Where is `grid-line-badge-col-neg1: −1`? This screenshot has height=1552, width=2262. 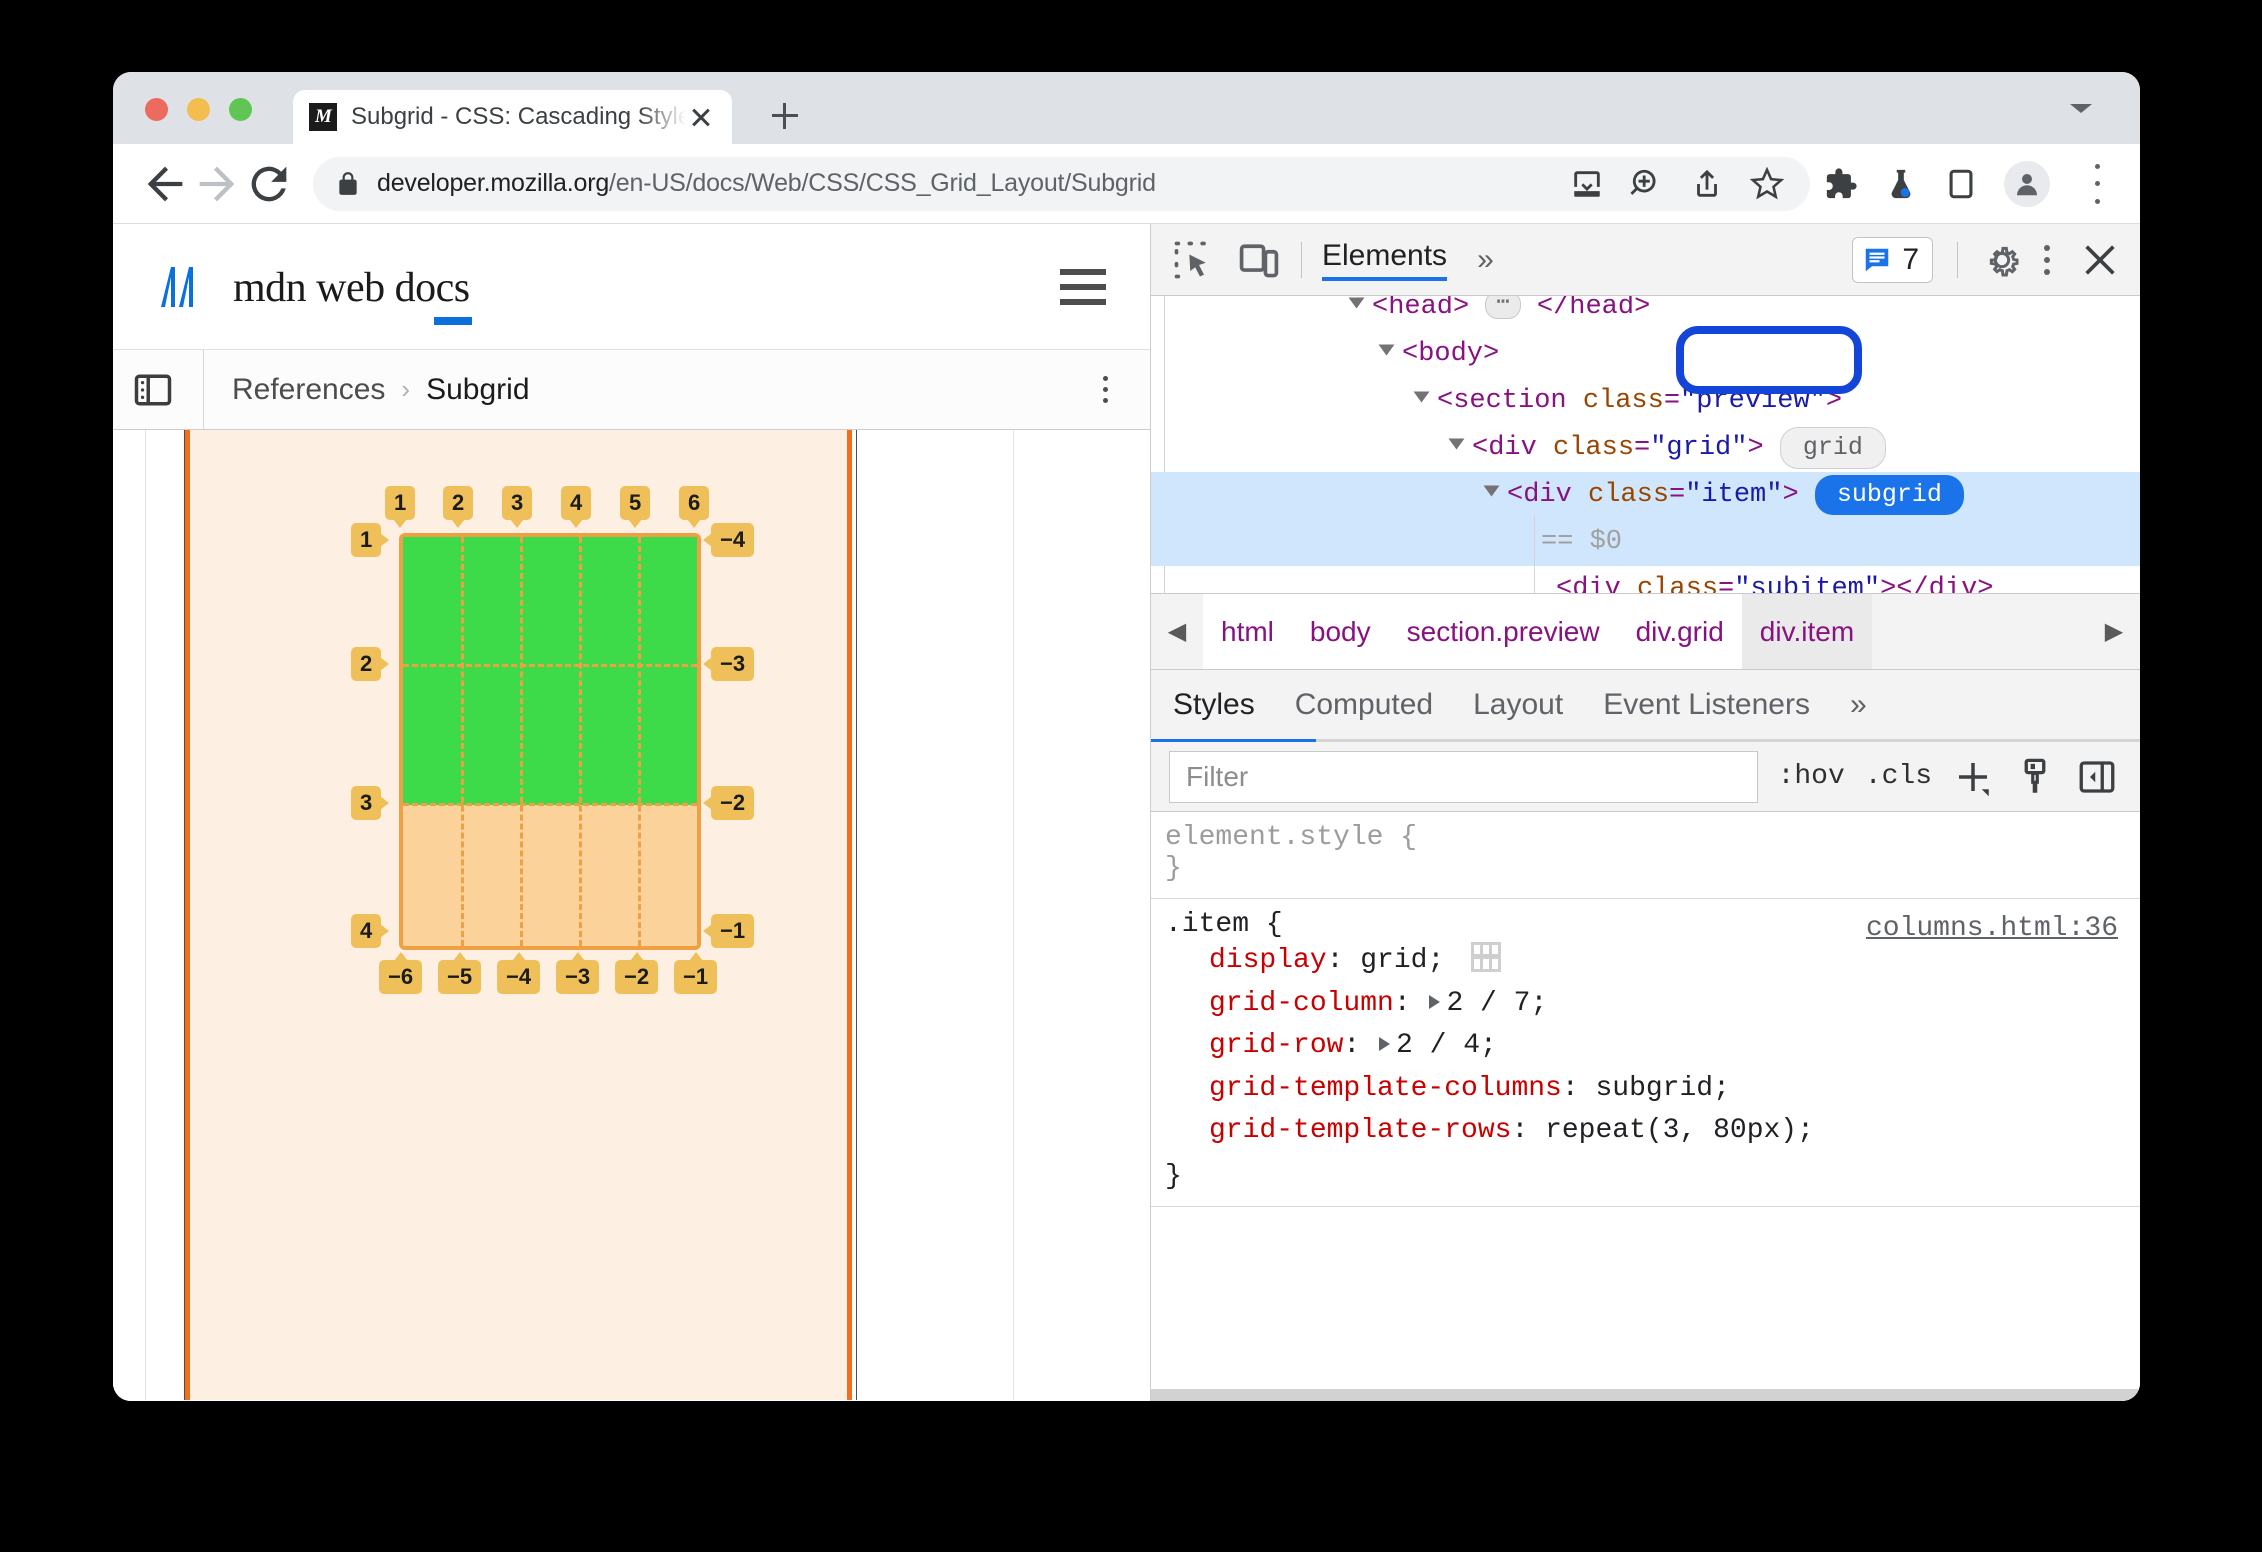
grid-line-badge-col-neg1: −1 is located at coordinates (696, 973).